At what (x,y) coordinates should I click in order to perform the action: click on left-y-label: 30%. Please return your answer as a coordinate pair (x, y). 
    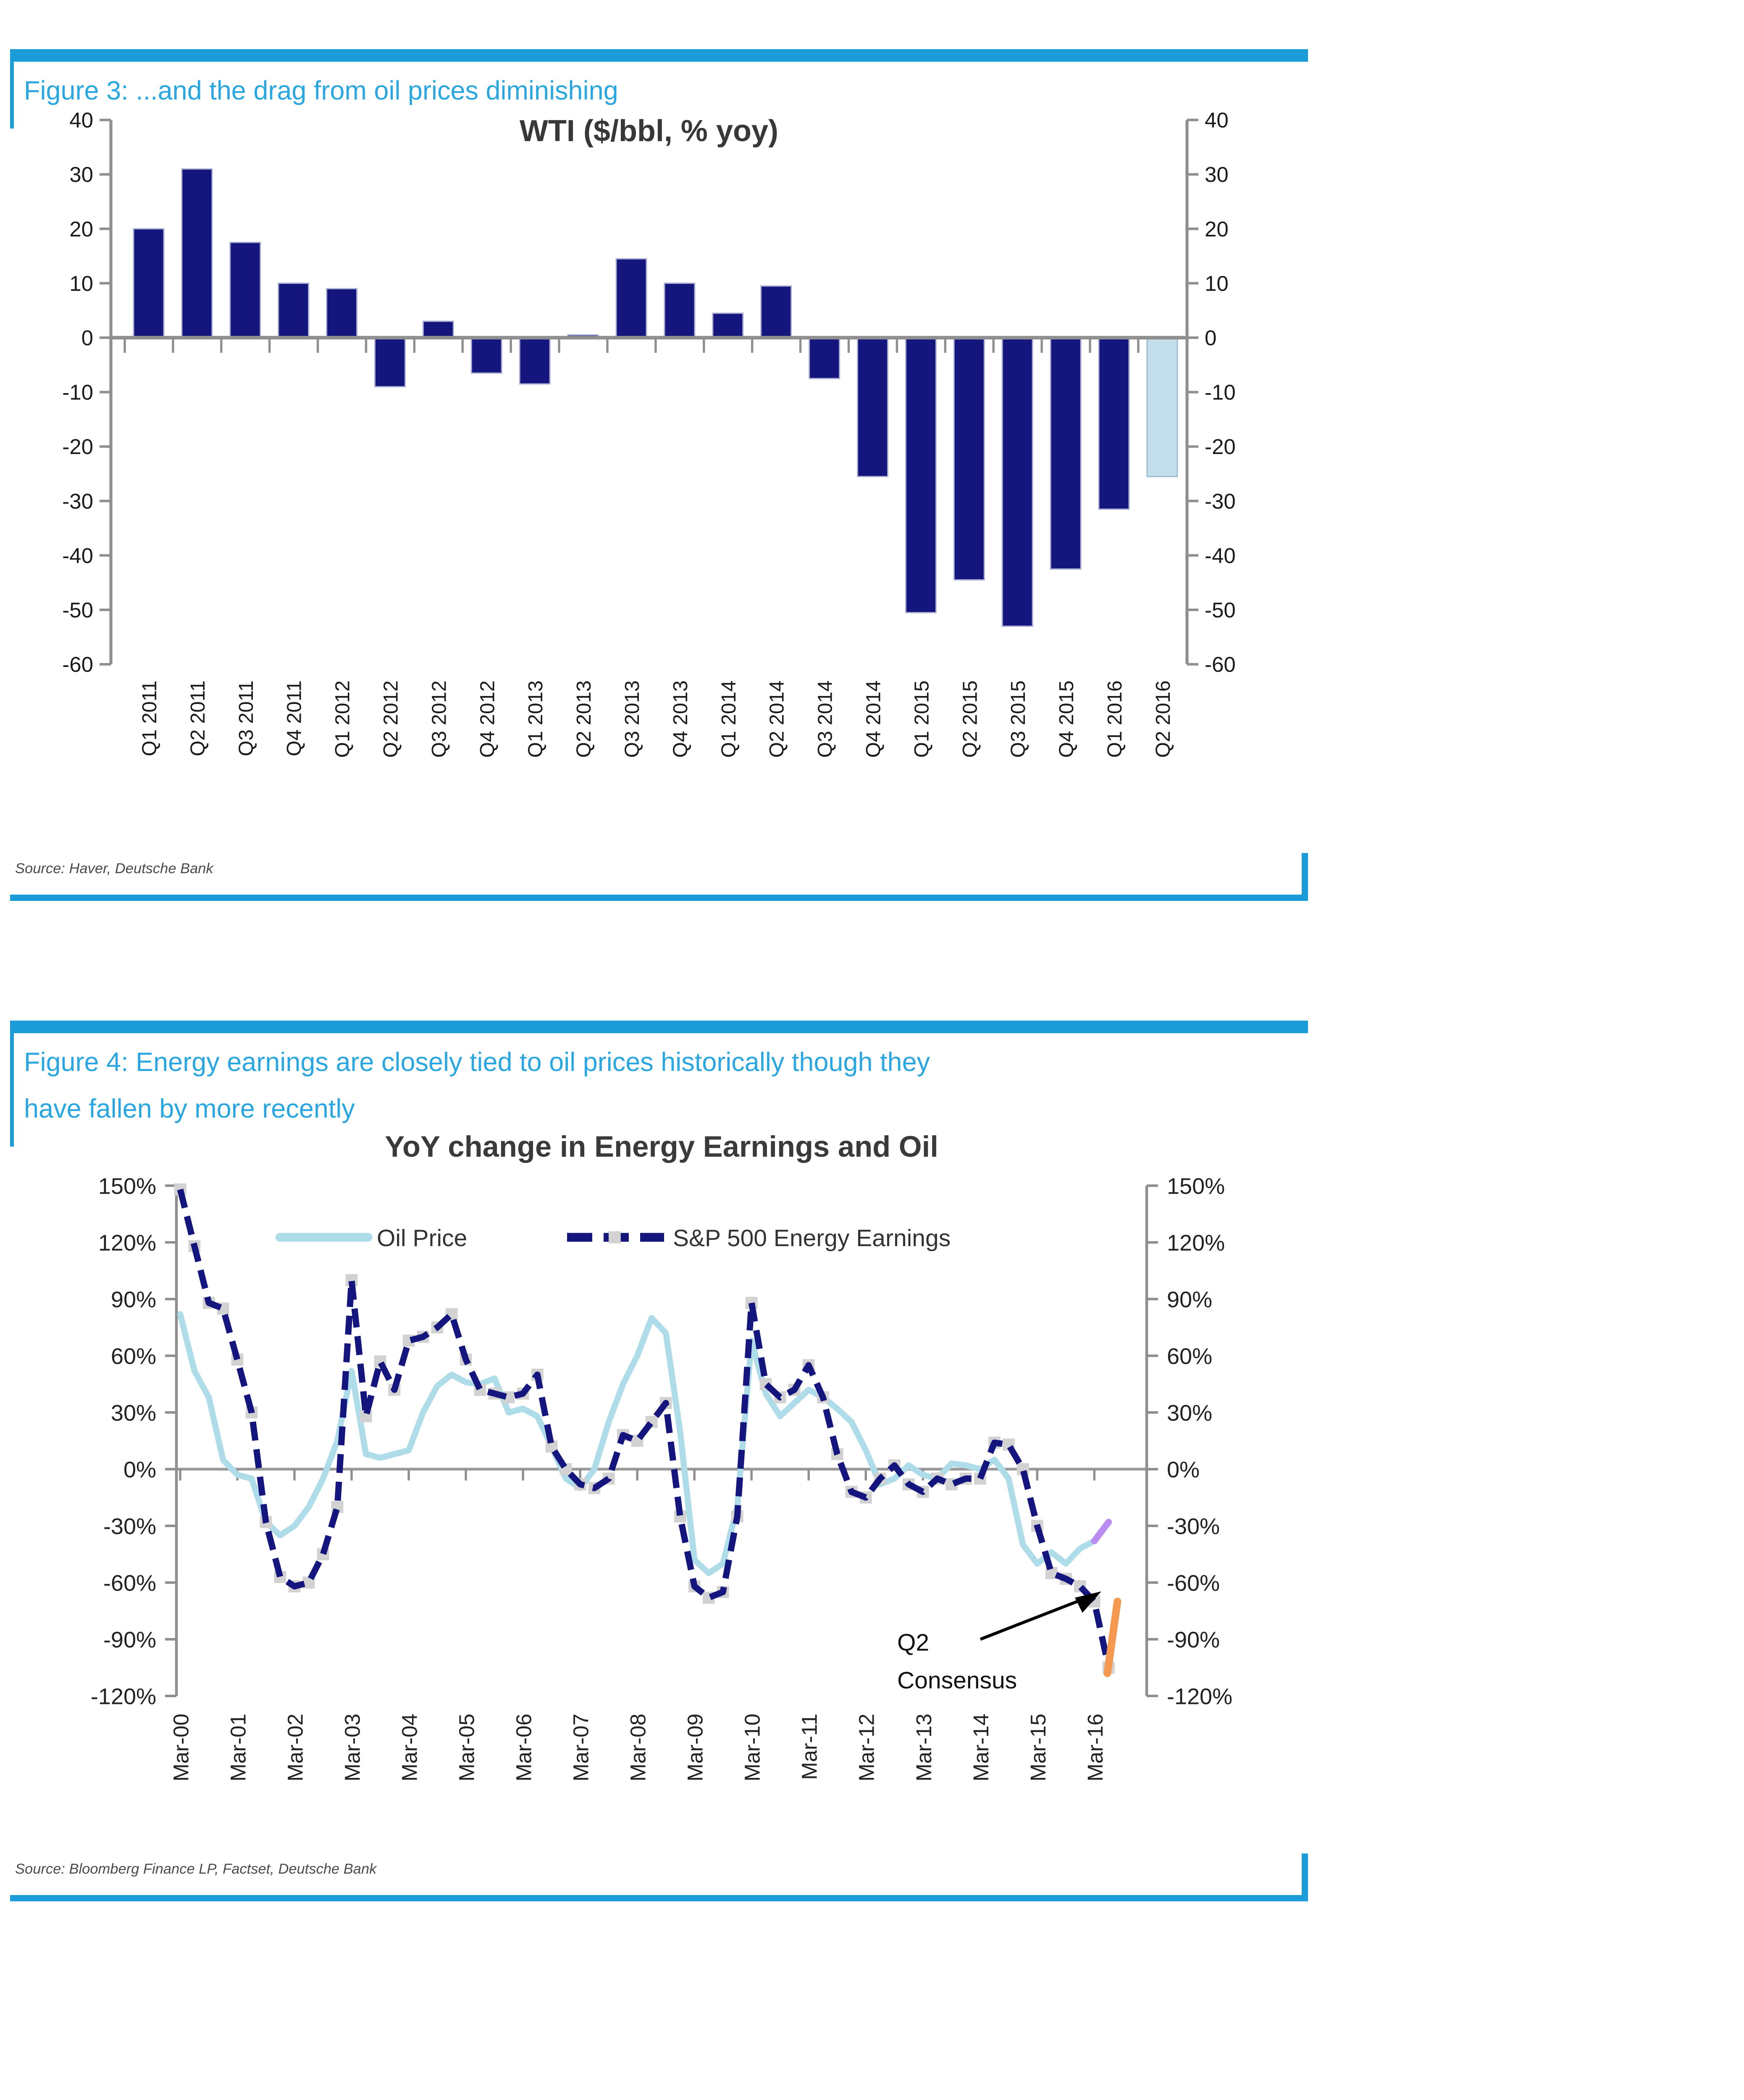
    Looking at the image, I should click on (133, 1413).